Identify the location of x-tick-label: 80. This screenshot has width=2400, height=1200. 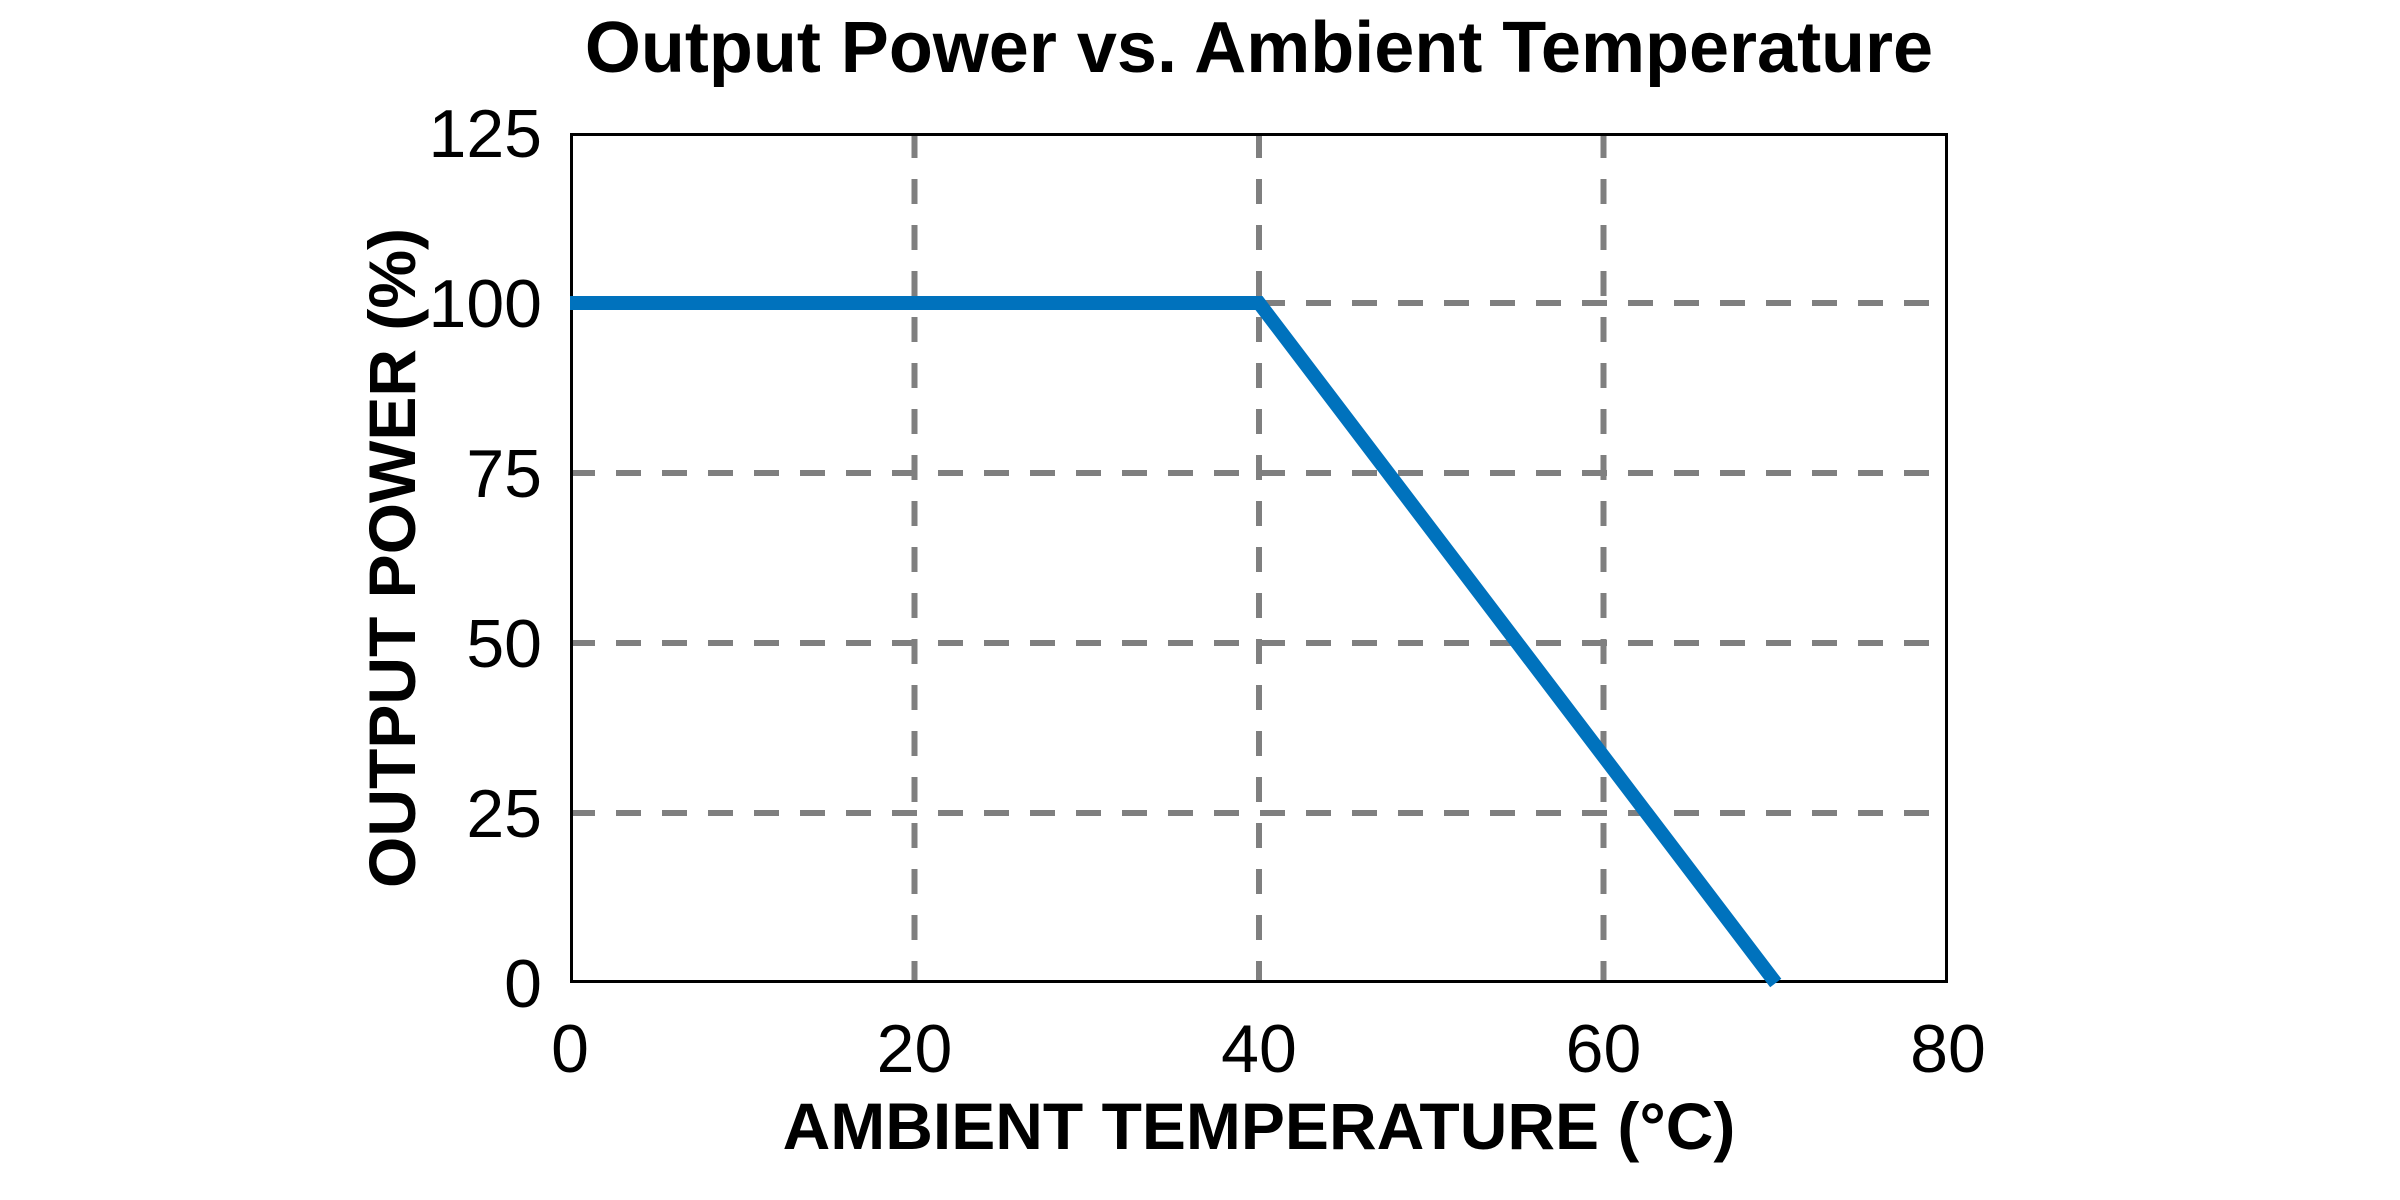
(1948, 1049).